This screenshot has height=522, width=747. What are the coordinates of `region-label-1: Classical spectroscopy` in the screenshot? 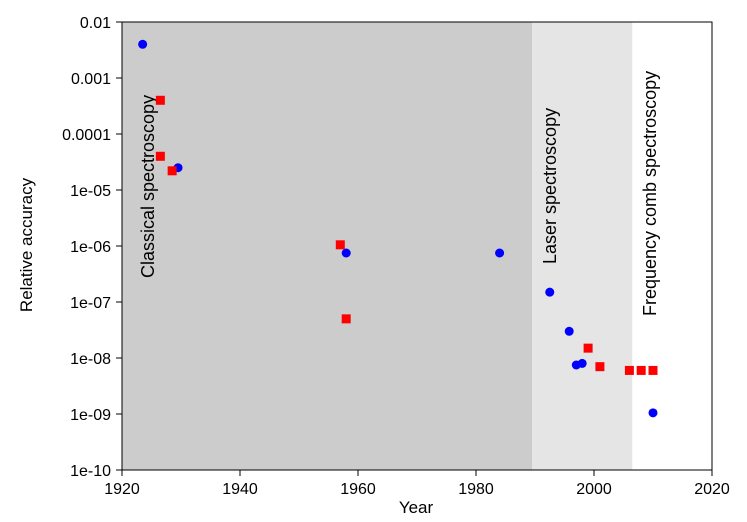 It's located at (148, 186).